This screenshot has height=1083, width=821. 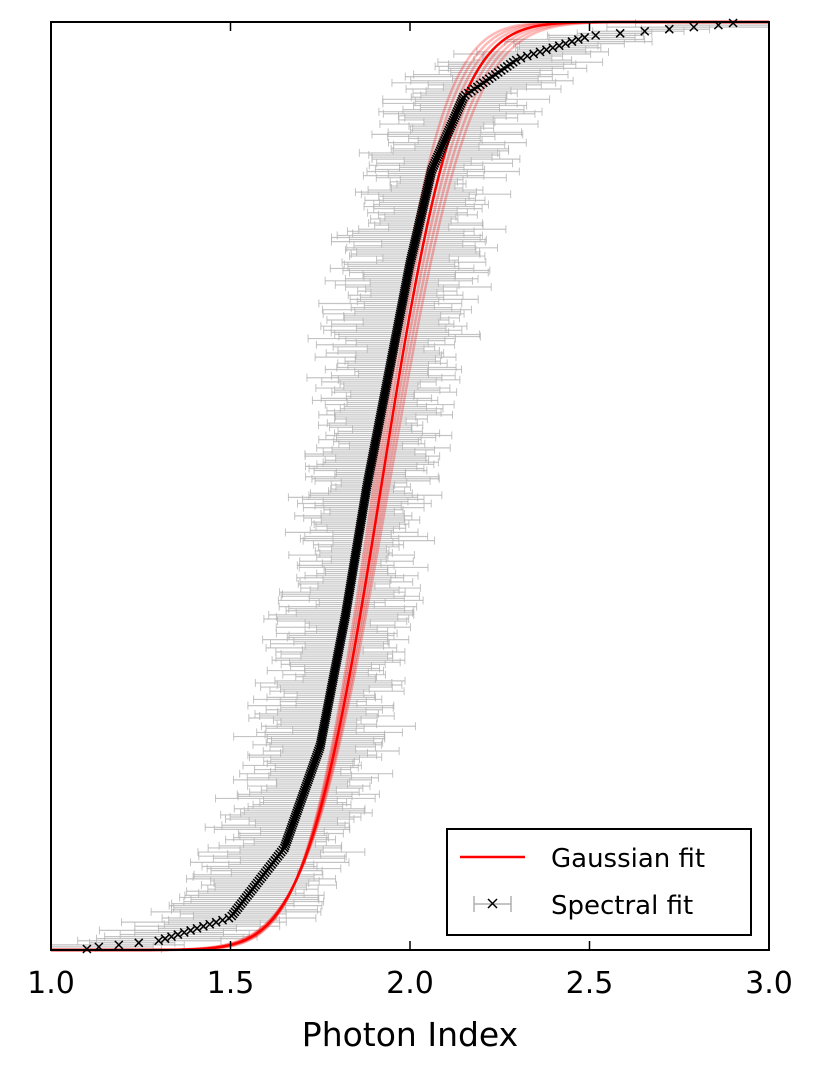 I want to click on x-tick-label-3: 2.5, so click(x=590, y=983).